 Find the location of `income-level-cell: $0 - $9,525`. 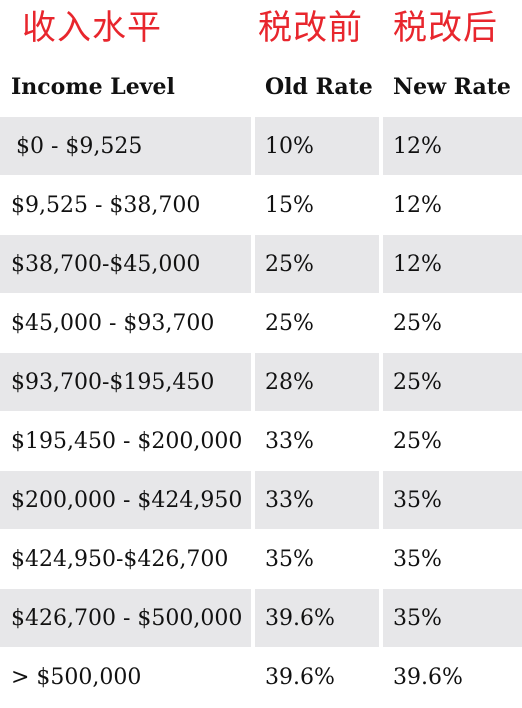

income-level-cell: $0 - $9,525 is located at coordinates (125, 146).